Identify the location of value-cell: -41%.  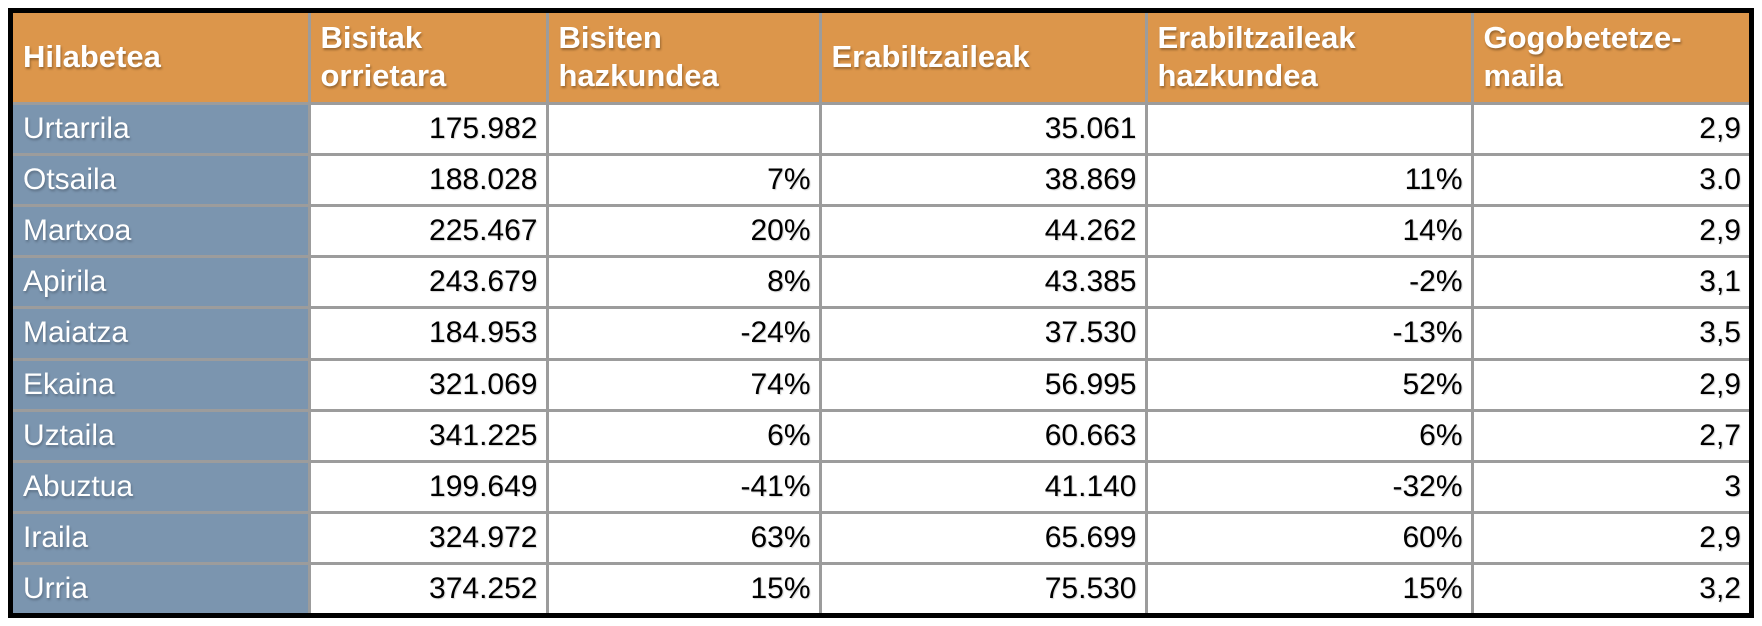
(683, 487).